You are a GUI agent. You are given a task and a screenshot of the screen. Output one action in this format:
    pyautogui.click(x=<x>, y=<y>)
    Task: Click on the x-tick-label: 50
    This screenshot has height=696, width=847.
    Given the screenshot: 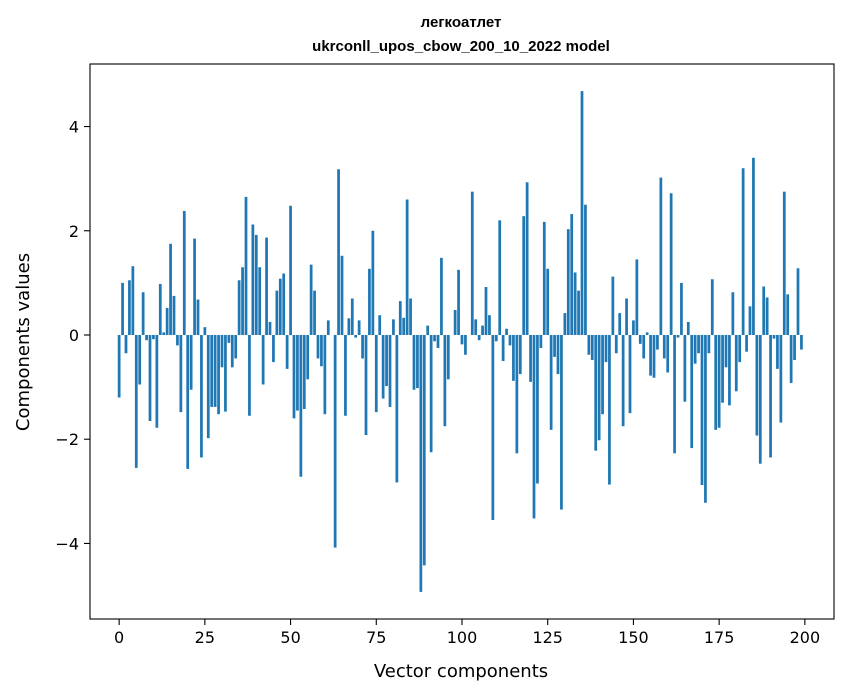 What is the action you would take?
    pyautogui.click(x=290, y=637)
    